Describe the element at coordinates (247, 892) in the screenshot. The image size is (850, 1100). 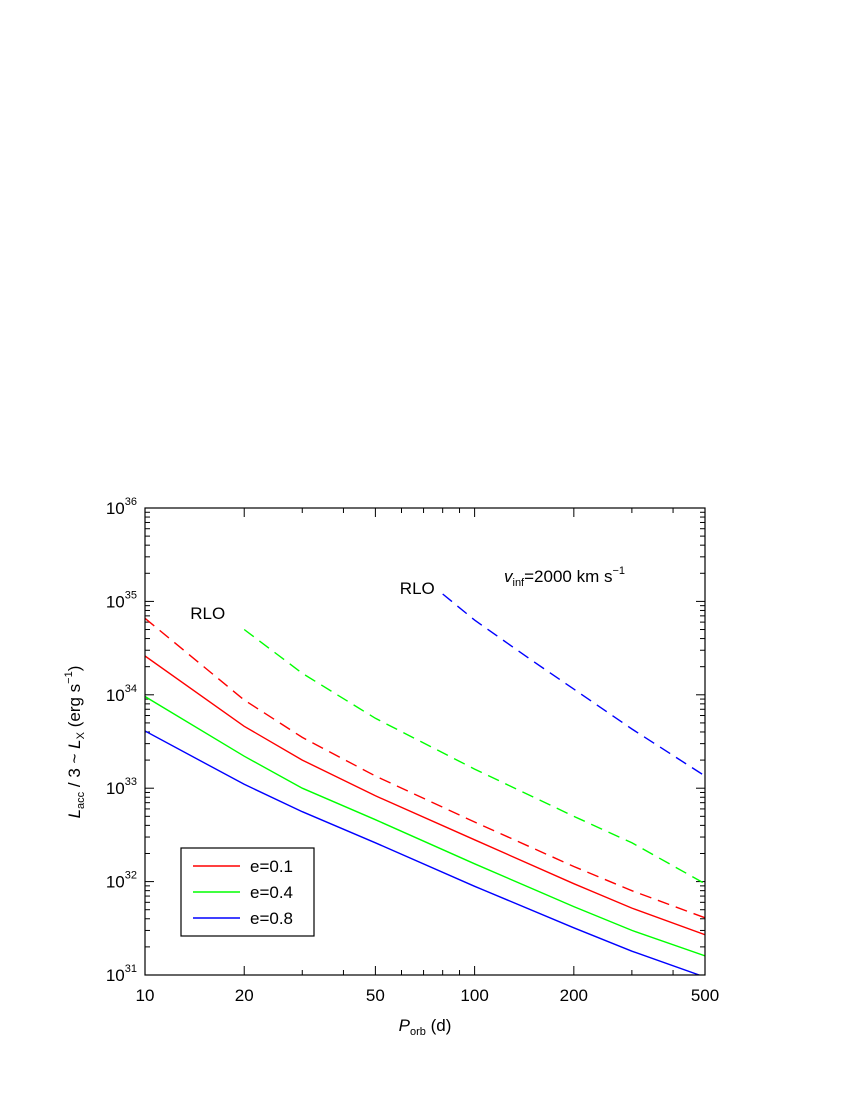
I see `legend: e=0.1 e=0.4 e=0.8` at that location.